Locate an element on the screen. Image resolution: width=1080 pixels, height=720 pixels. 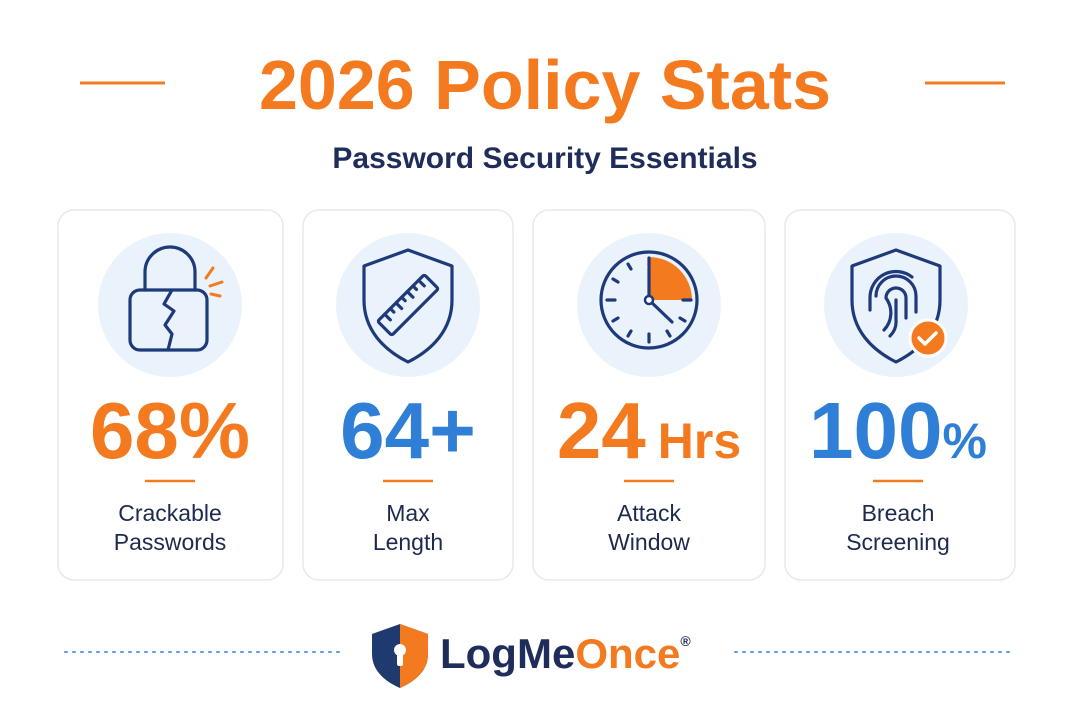
stat-value: 64+ is located at coordinates (408, 430).